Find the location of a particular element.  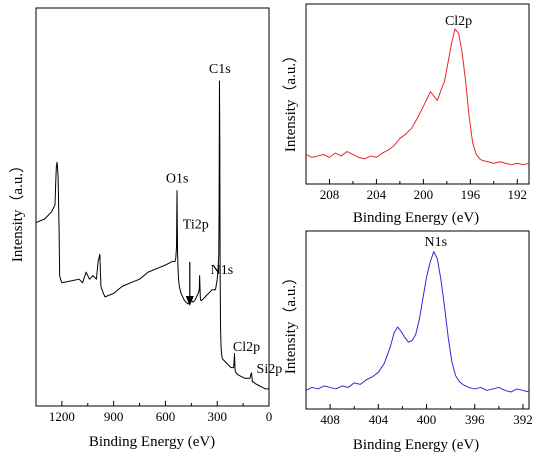

cl2p-x-tick-label: 196 is located at coordinates (471, 194).